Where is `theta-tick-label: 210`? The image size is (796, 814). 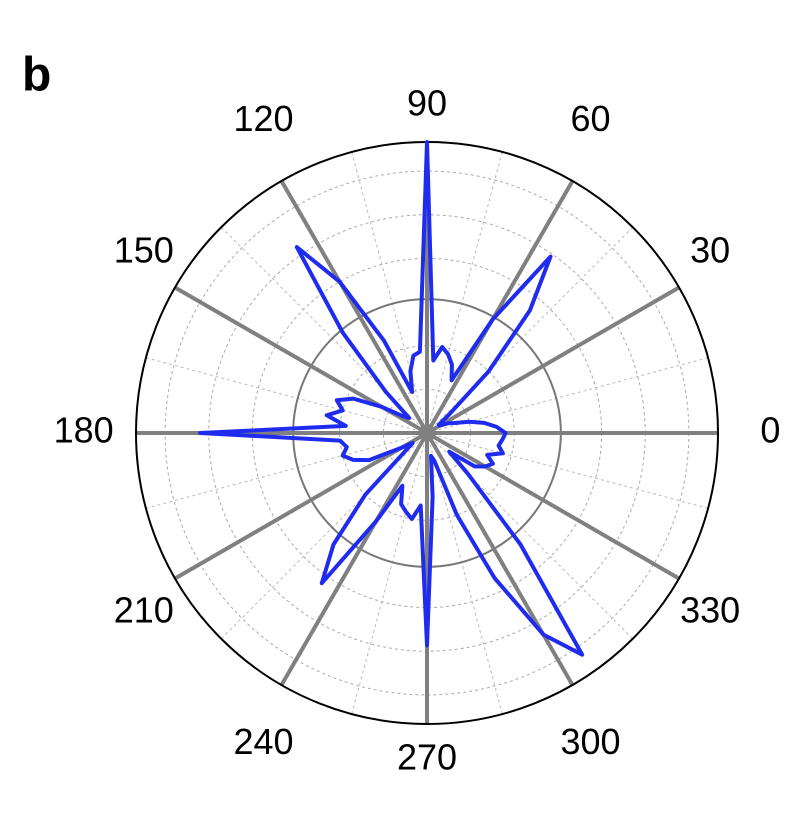 theta-tick-label: 210 is located at coordinates (144, 609).